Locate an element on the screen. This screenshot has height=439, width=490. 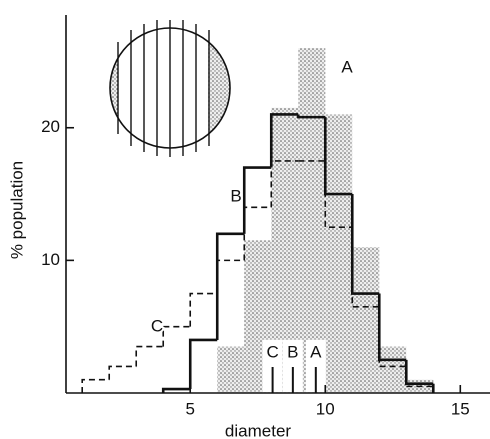
y-tick-label: 10 is located at coordinates (50, 259).